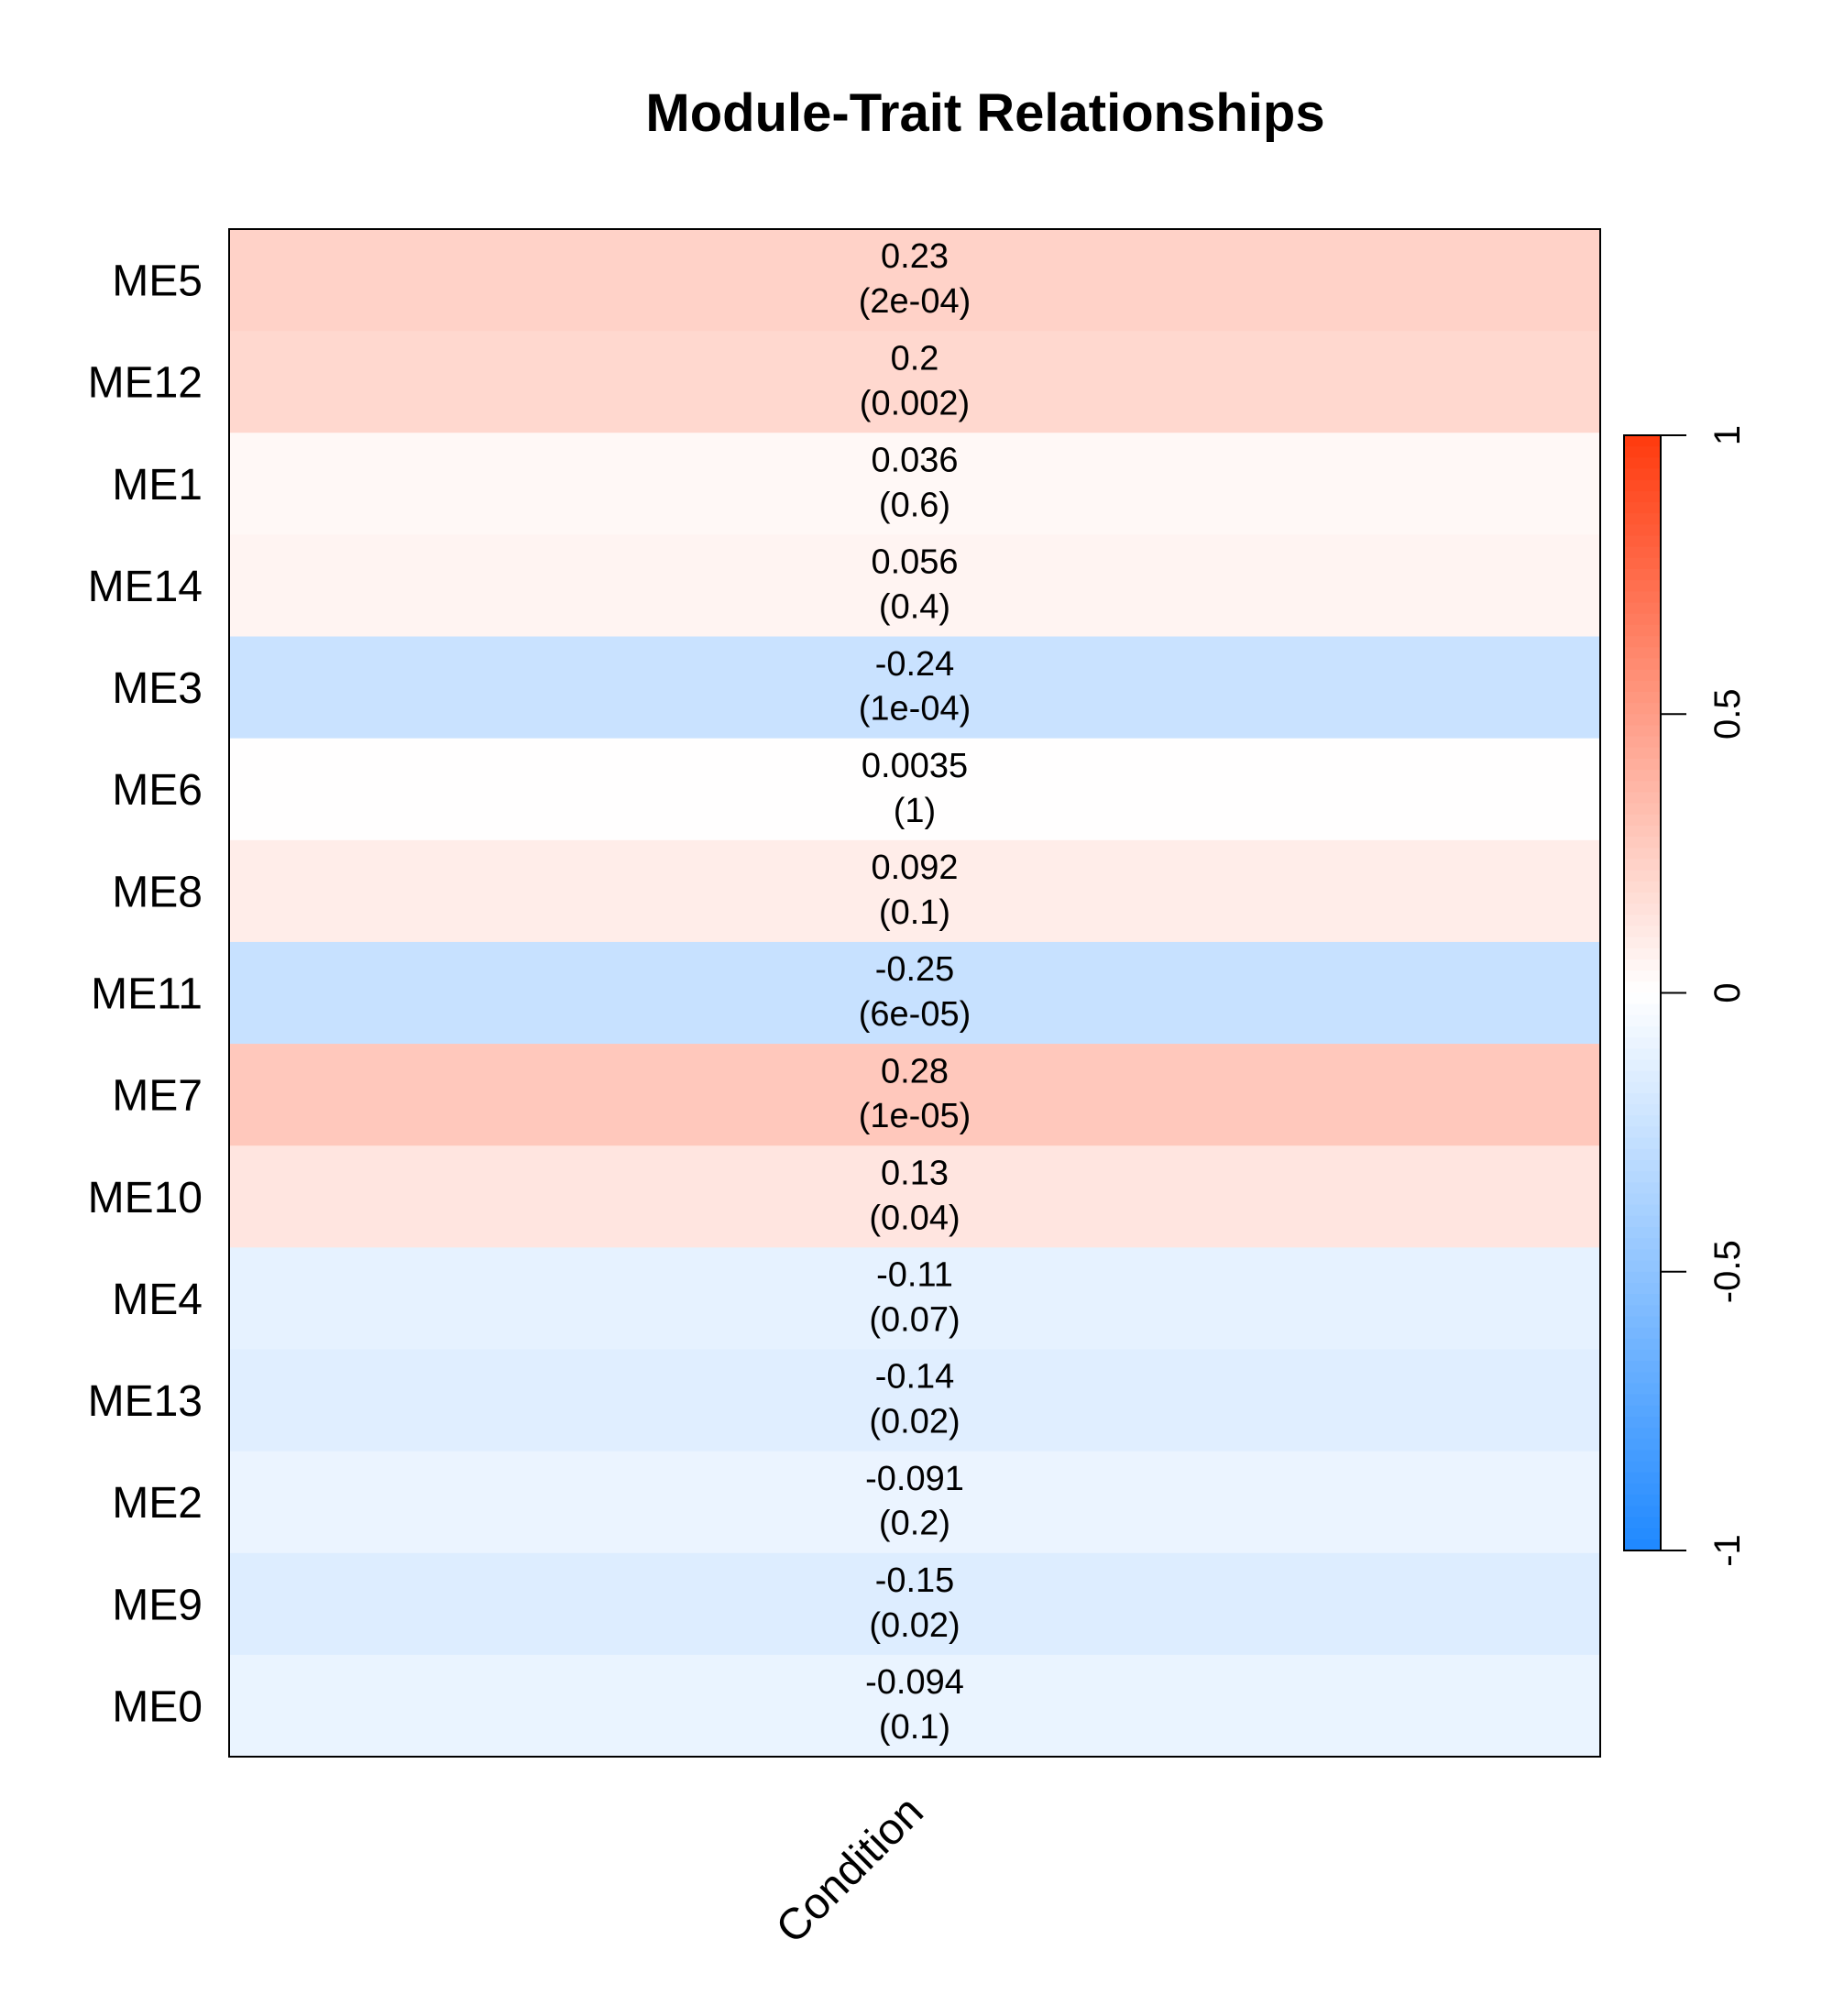 Image resolution: width=1833 pixels, height=2016 pixels. What do you see at coordinates (915, 709) in the screenshot?
I see `cell-pvalue-me3: (1e-04)` at bounding box center [915, 709].